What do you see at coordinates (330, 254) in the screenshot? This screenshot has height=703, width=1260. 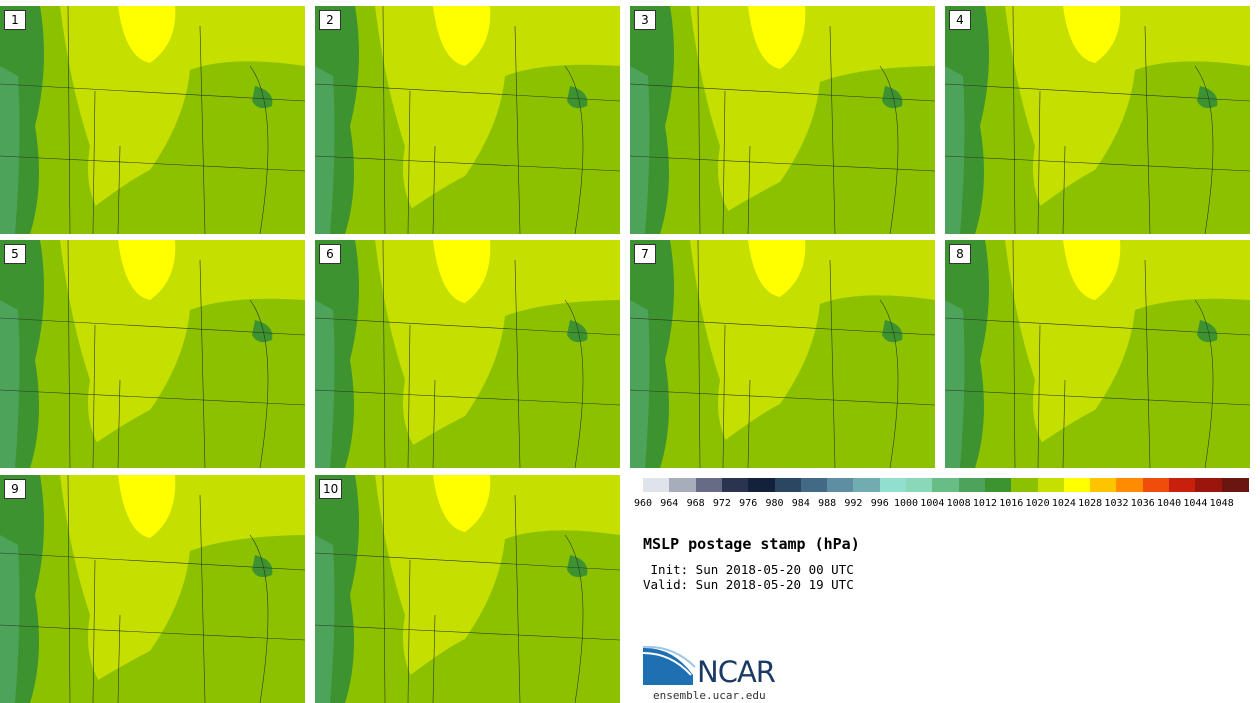 I see `member-label: 6` at bounding box center [330, 254].